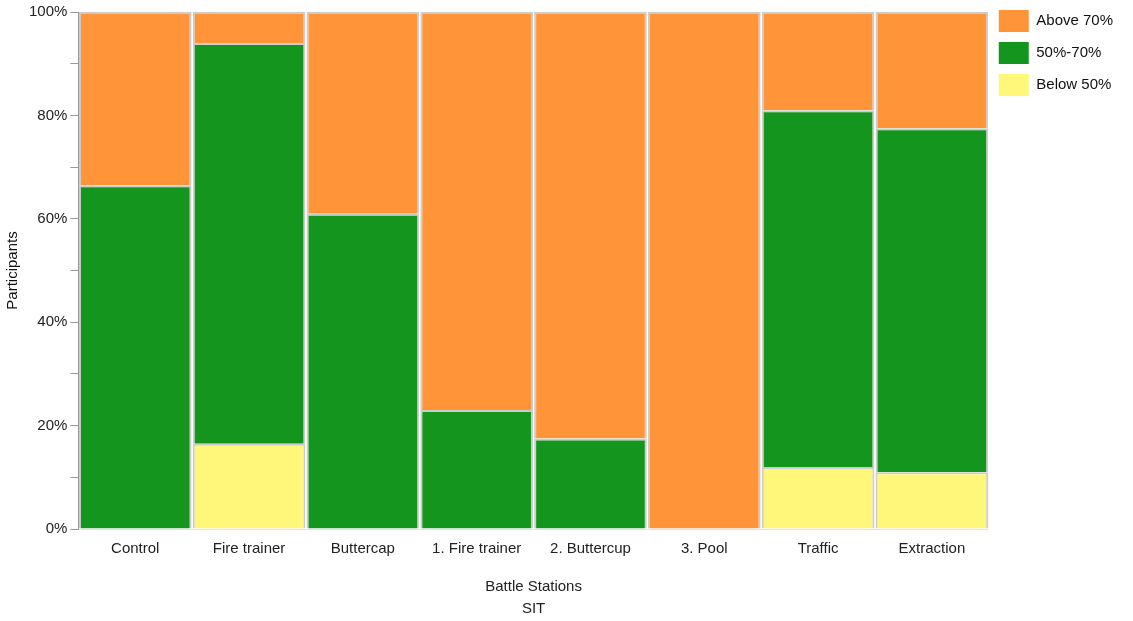  Describe the element at coordinates (12, 270) in the screenshot. I see `y-axis-title: Participants` at that location.